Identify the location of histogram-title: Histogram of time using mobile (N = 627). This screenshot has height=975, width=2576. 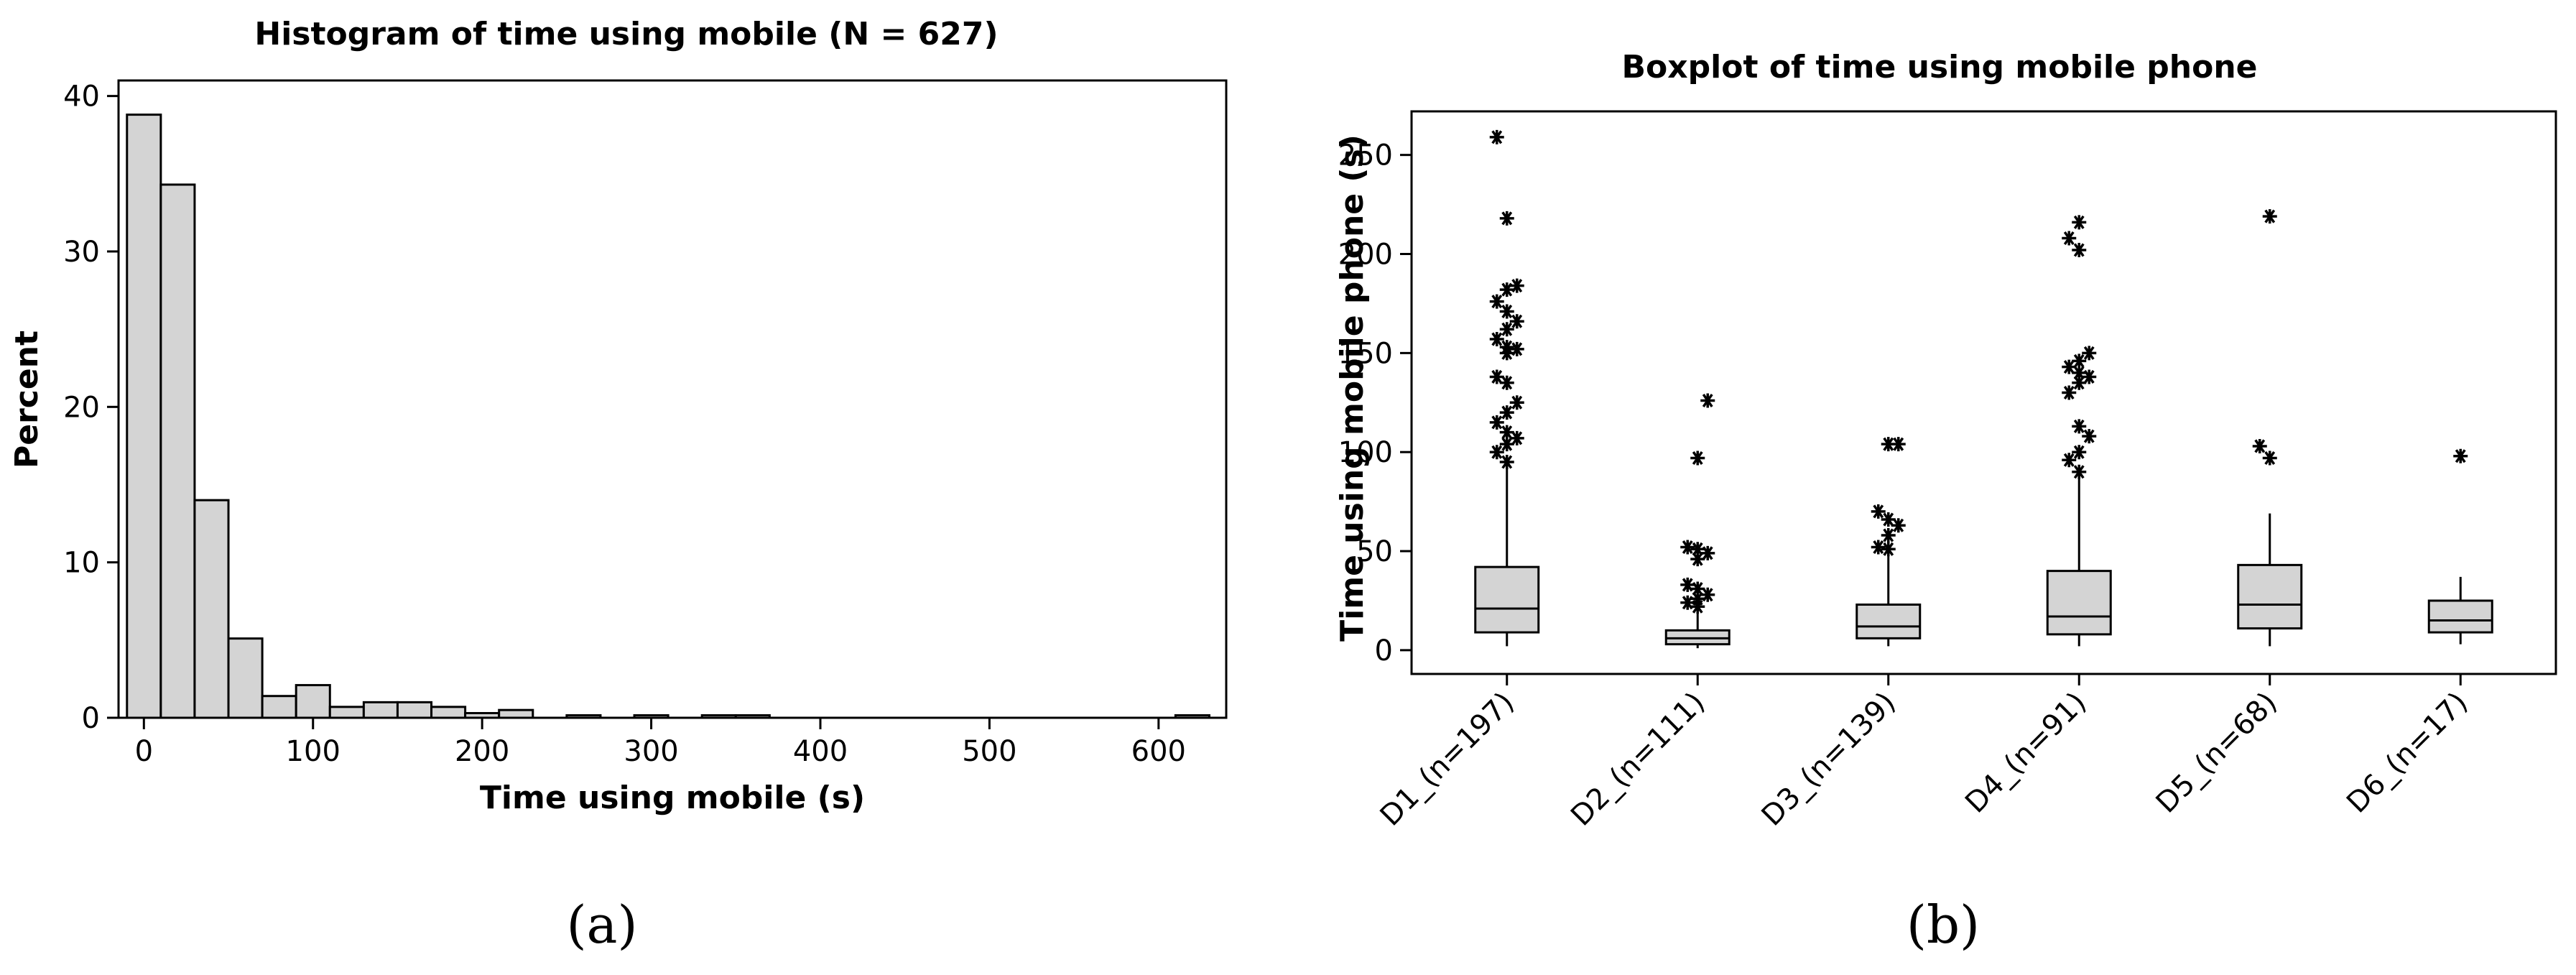
(626, 34).